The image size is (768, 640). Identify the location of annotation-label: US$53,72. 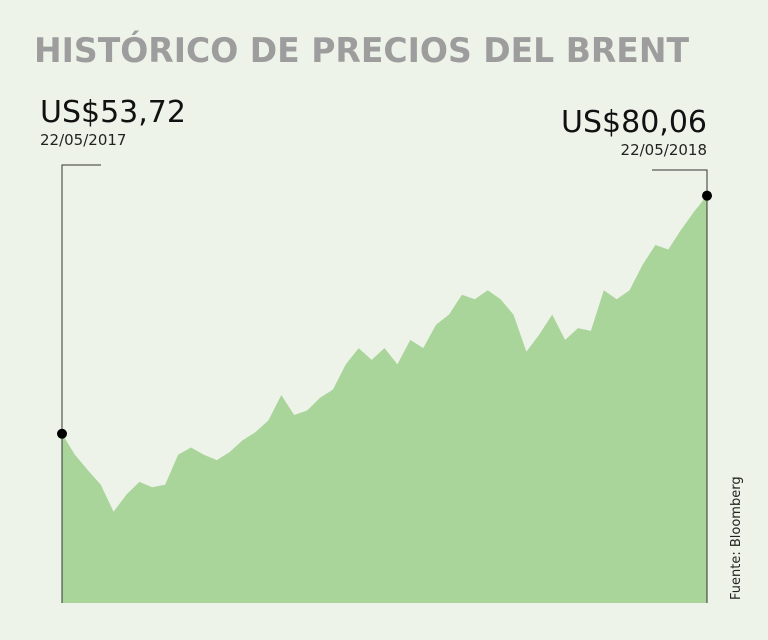
(113, 112).